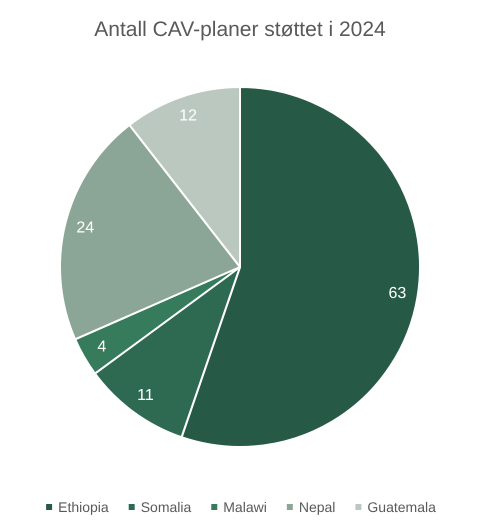 The width and height of the screenshot is (480, 531). I want to click on legend-label: Nepal, so click(317, 507).